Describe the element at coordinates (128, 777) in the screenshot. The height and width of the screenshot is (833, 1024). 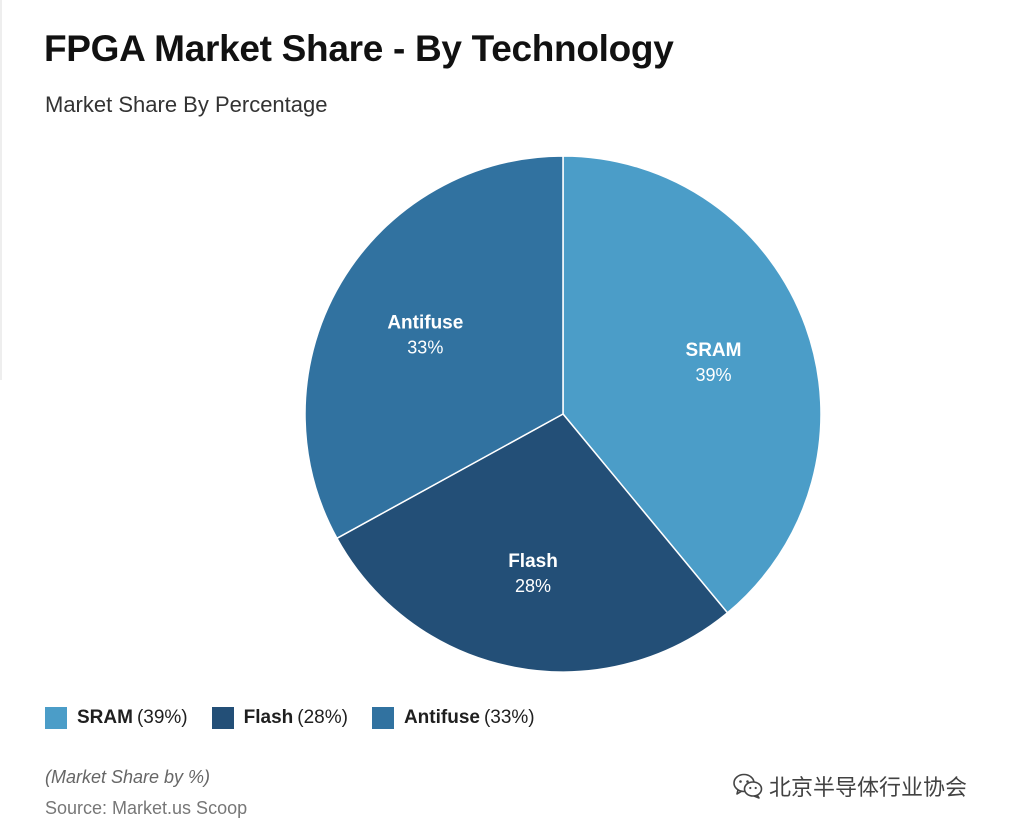
I see `chart-note: (Market Share by %)` at that location.